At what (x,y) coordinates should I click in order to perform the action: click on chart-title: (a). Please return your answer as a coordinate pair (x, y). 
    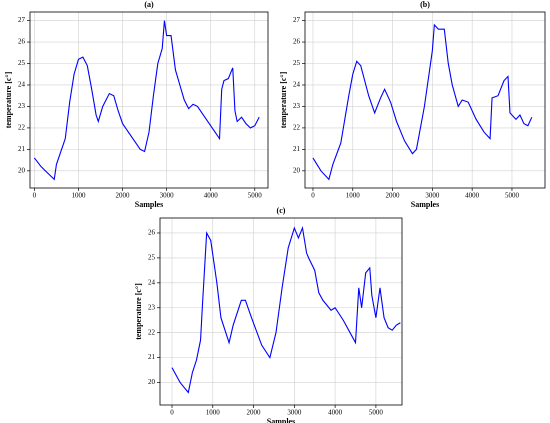
    Looking at the image, I should click on (149, 4).